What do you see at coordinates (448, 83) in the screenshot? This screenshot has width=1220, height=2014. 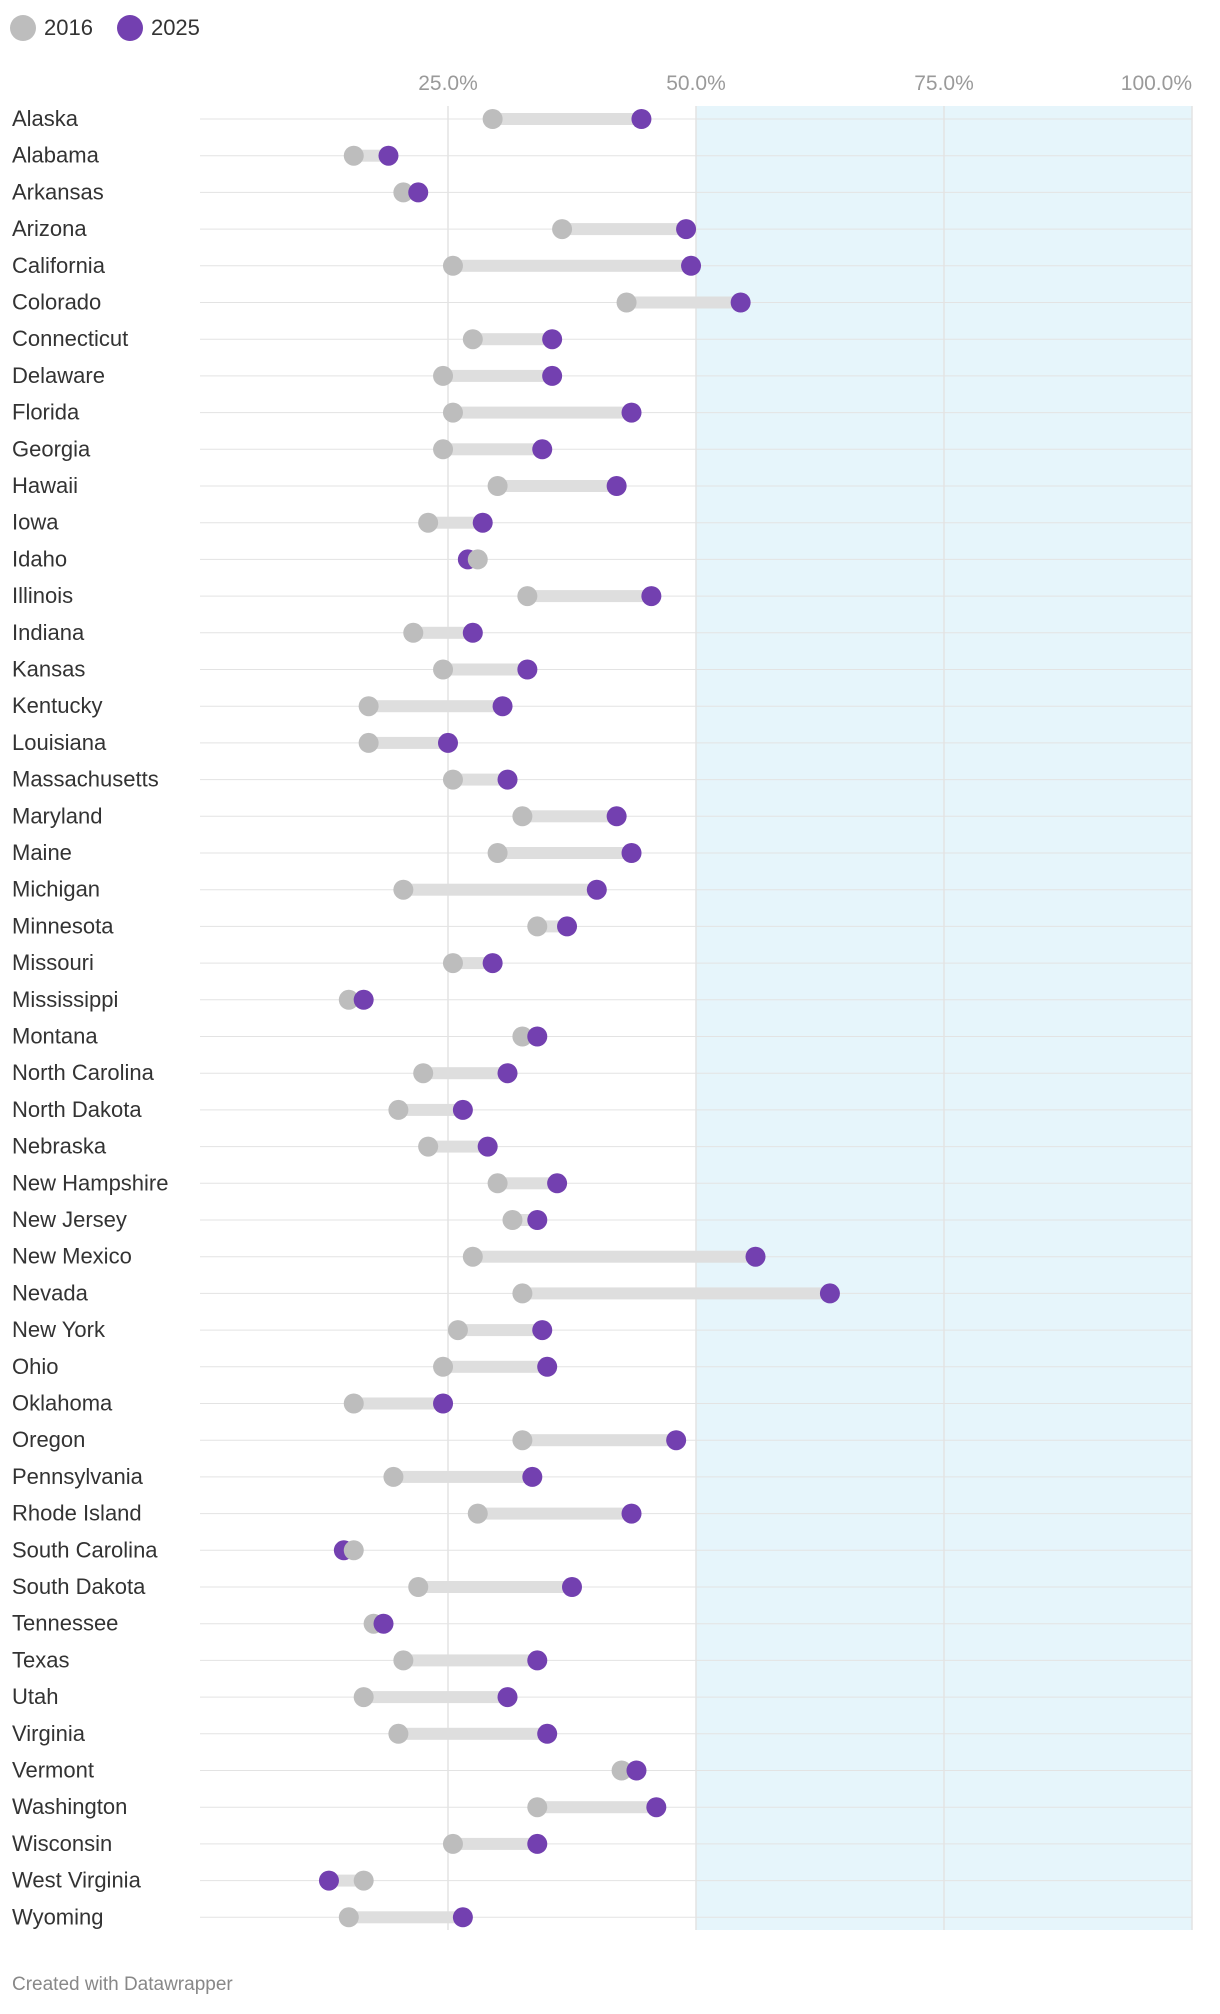 I see `x-tick-label: 25.0%` at bounding box center [448, 83].